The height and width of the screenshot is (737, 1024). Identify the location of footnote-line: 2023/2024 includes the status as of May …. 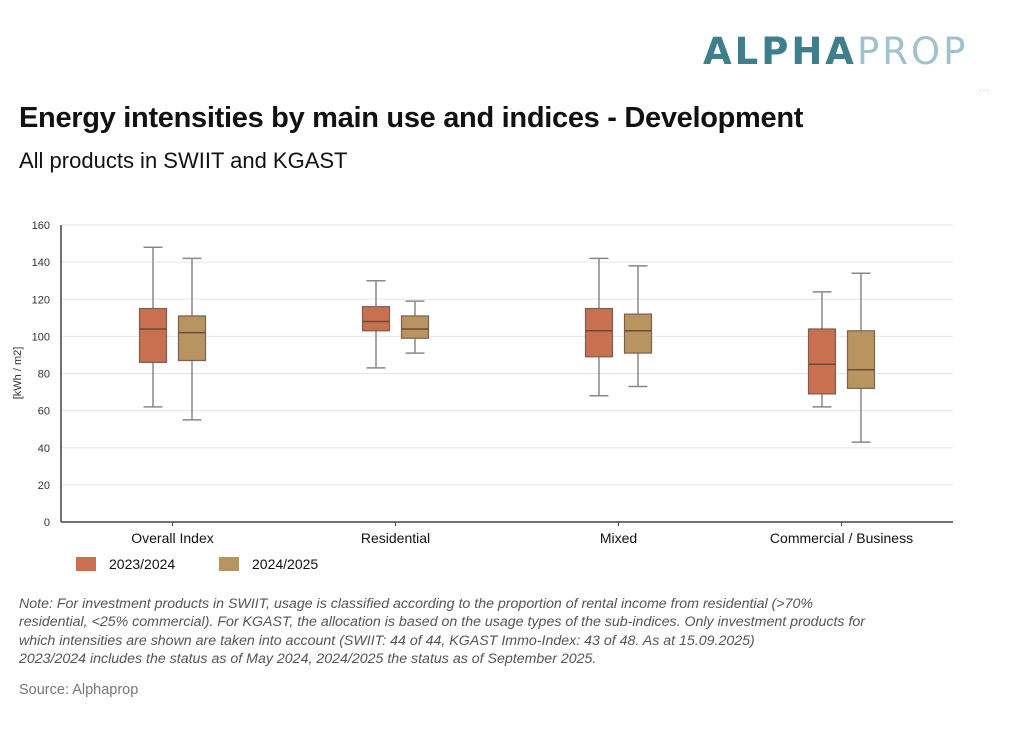
(308, 658).